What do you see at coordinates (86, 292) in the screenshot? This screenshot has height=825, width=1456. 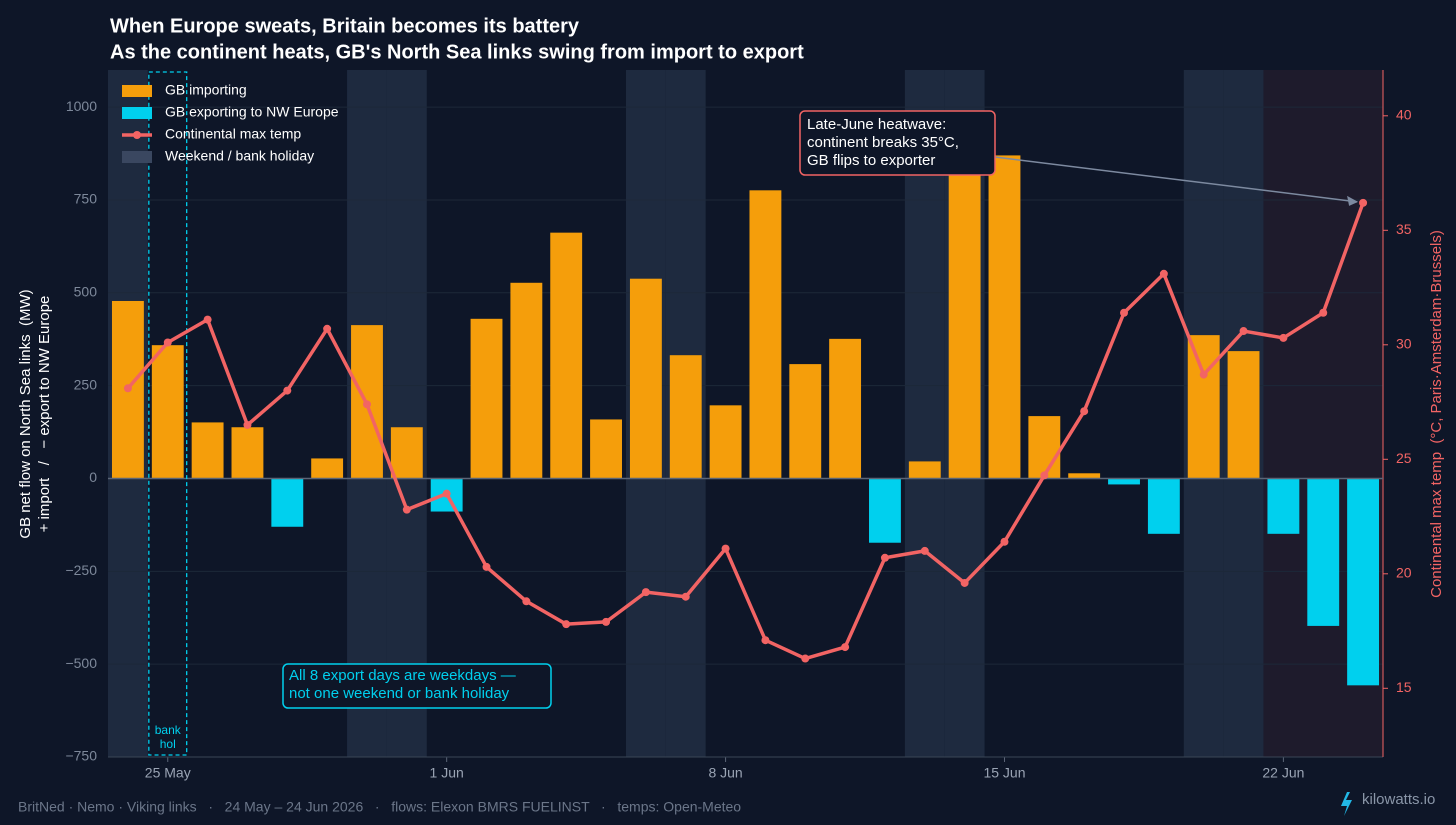 I see `y-tick-label: 500` at bounding box center [86, 292].